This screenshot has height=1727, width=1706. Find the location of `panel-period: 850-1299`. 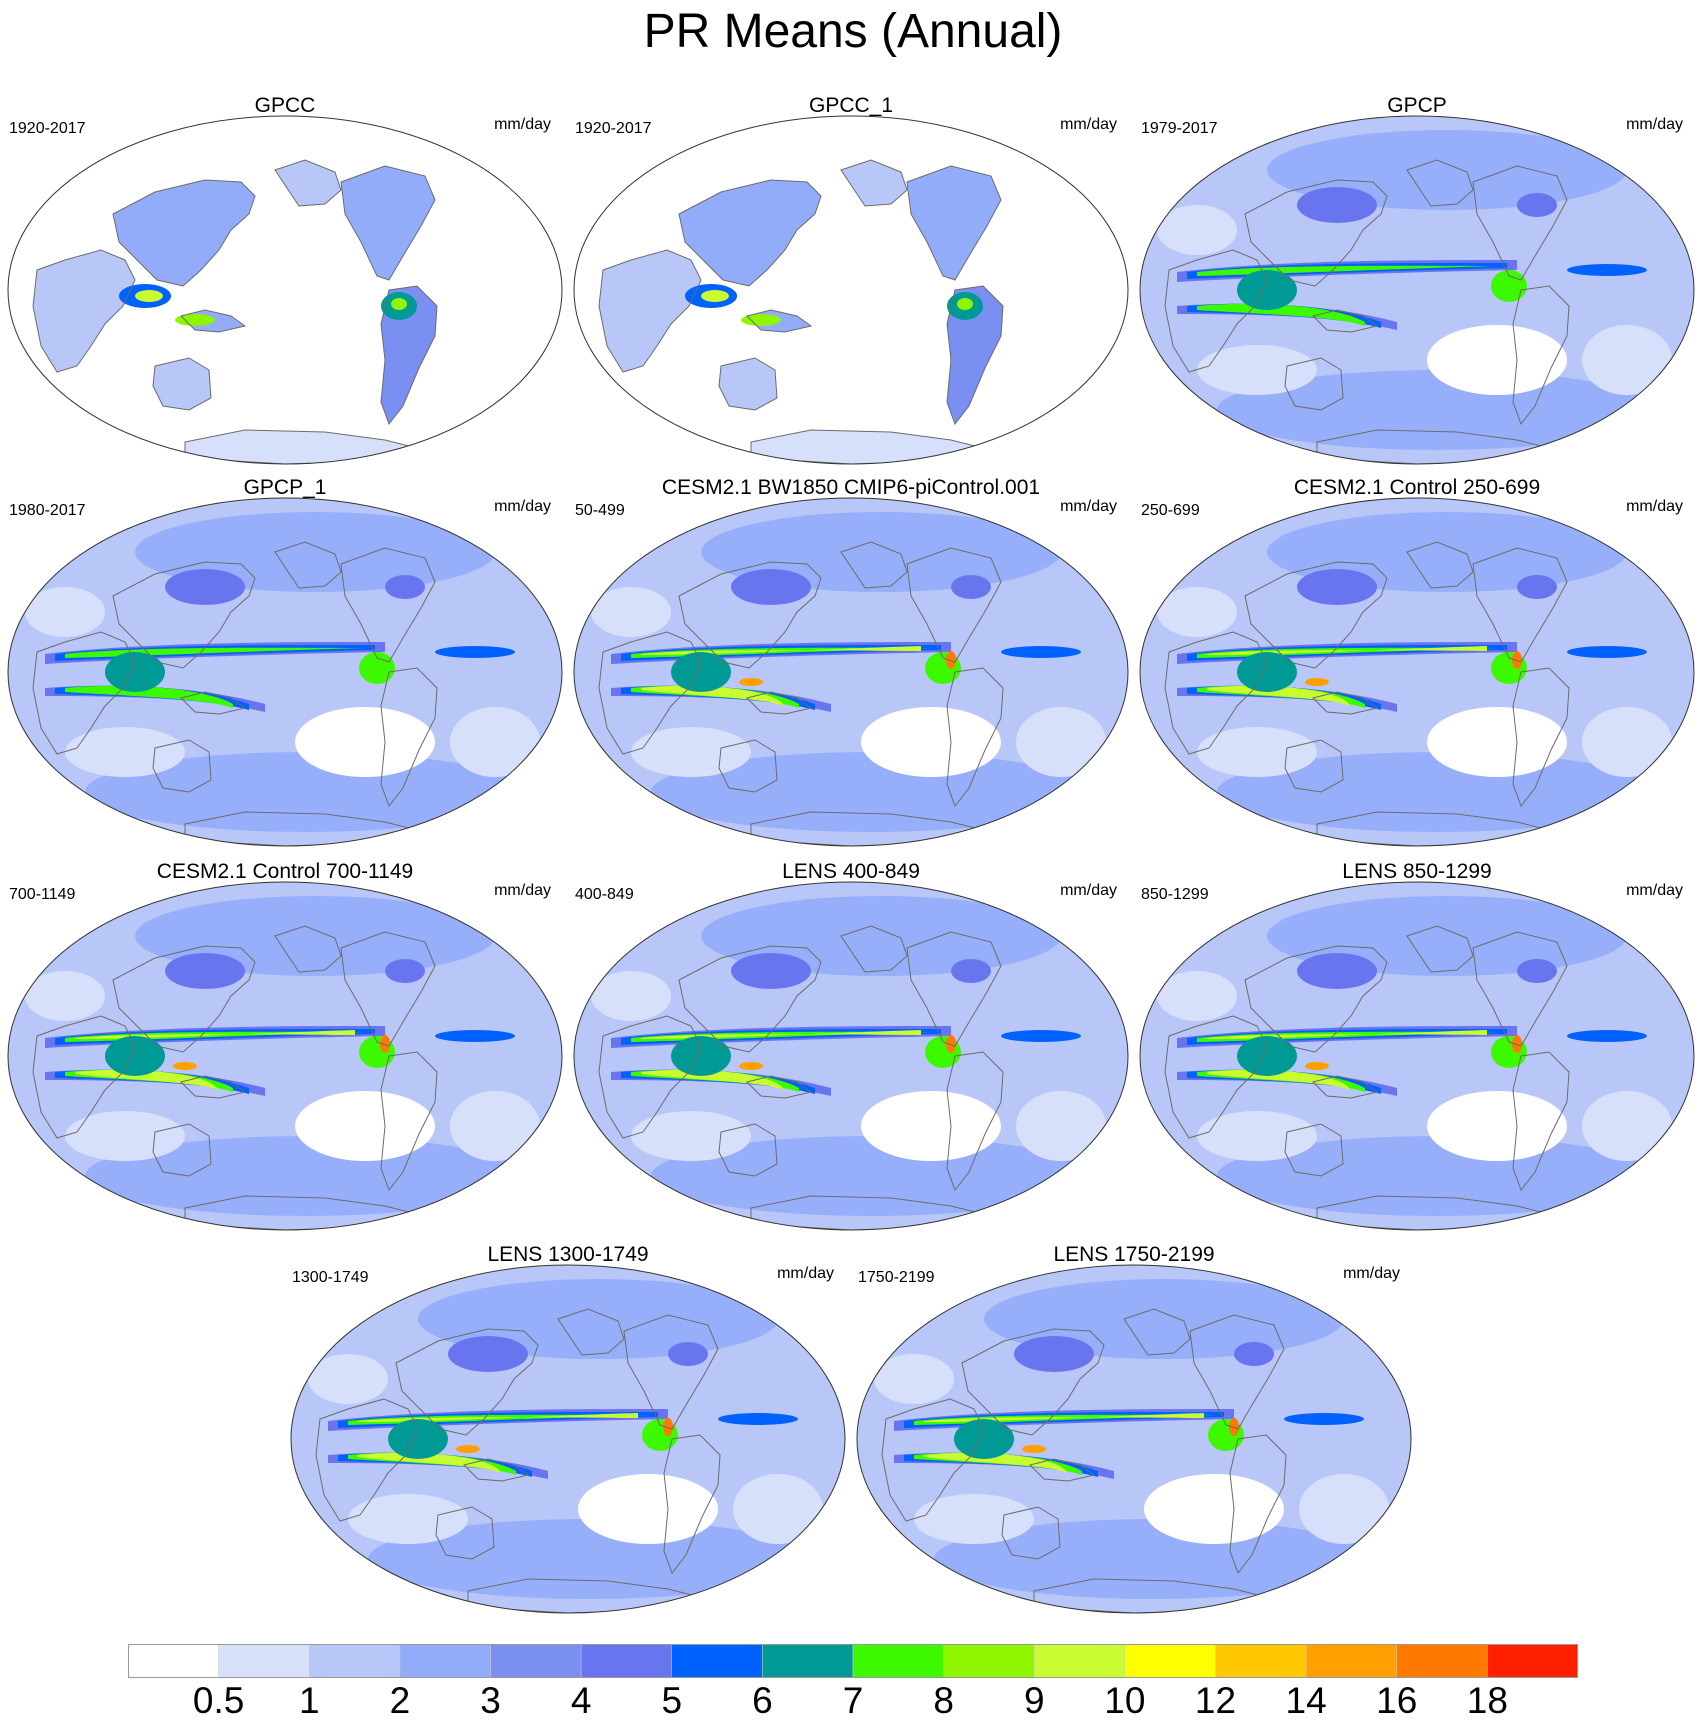

panel-period: 850-1299 is located at coordinates (1175, 894).